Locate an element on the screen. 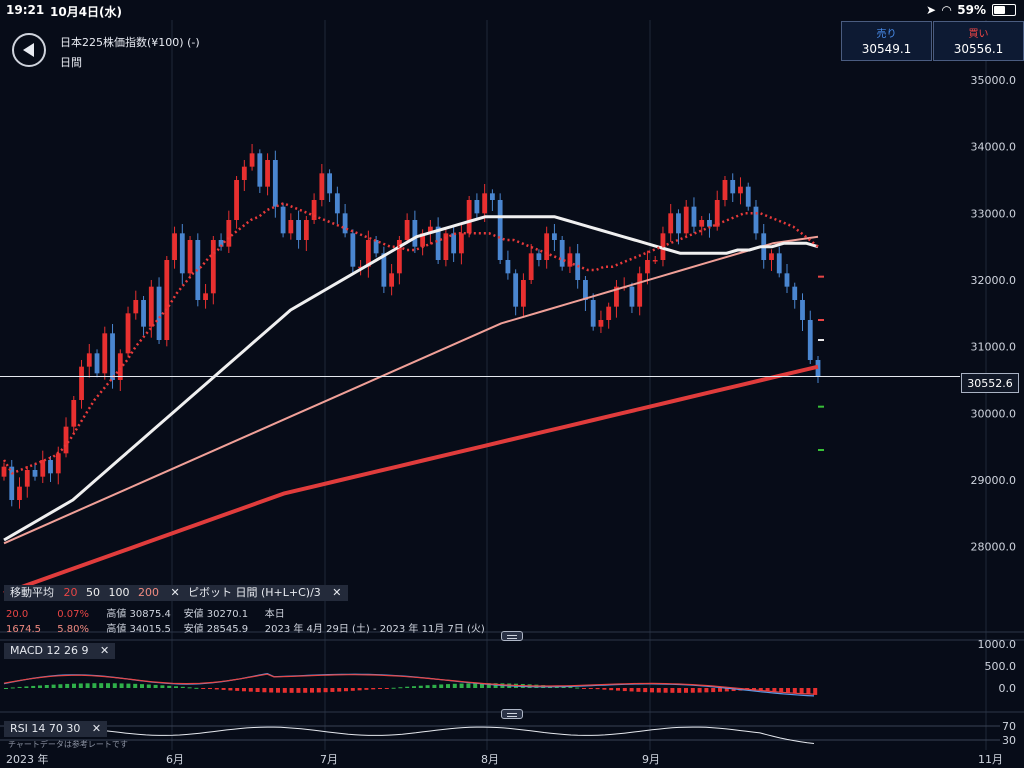 The image size is (1024, 768). macd-remove-icon: ✕ is located at coordinates (104, 650).